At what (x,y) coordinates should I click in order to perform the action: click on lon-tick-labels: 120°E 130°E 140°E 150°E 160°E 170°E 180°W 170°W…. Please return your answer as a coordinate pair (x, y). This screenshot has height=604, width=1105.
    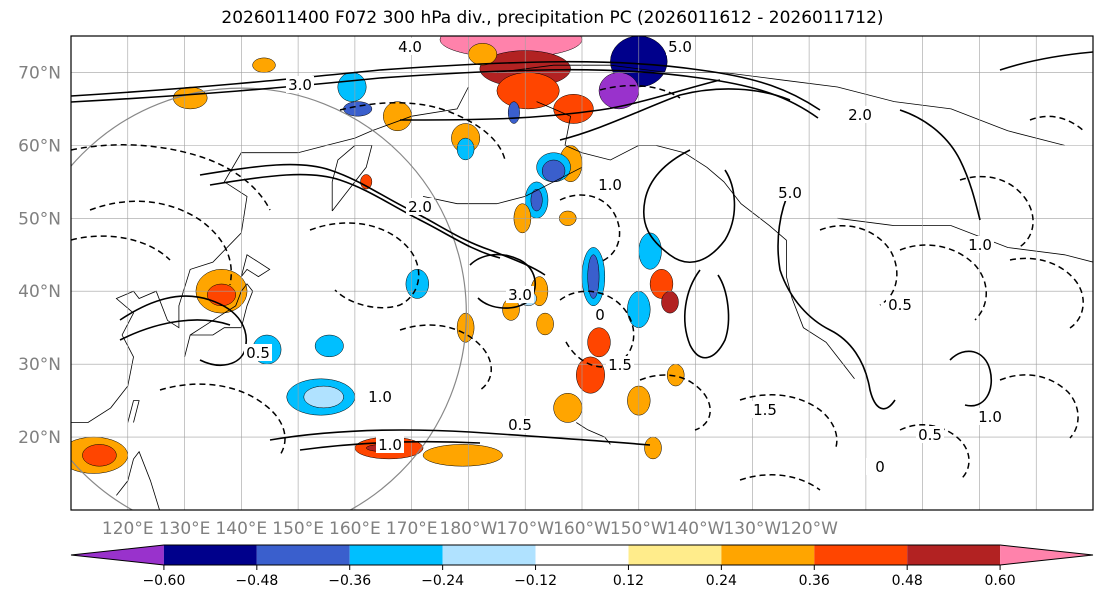
    Looking at the image, I should click on (470, 529).